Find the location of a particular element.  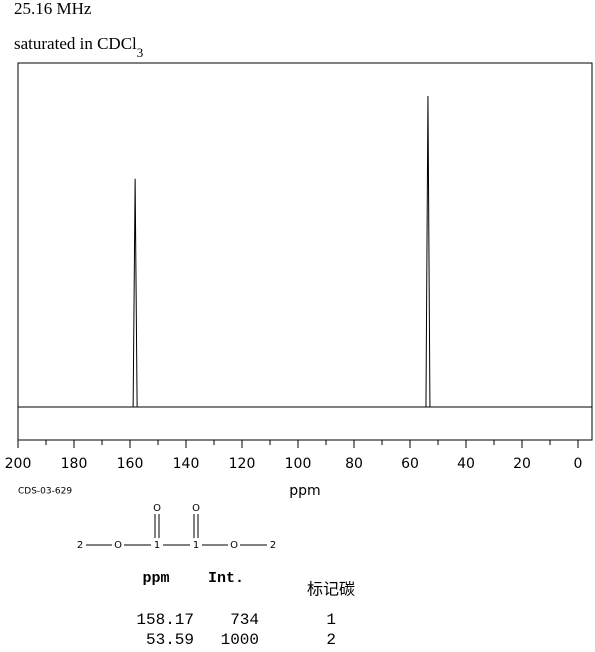

x-tick-label: 200 is located at coordinates (18, 464).